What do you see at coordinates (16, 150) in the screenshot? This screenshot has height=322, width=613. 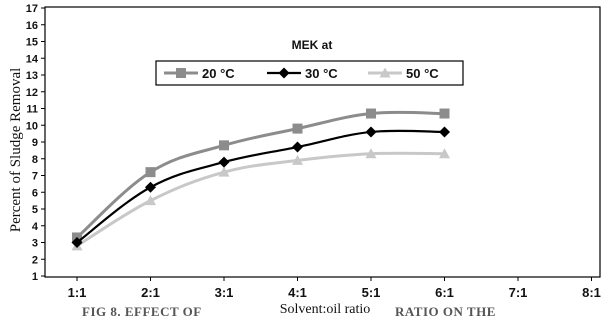 I see `y-axis-title: Percent of Sludge Removal` at bounding box center [16, 150].